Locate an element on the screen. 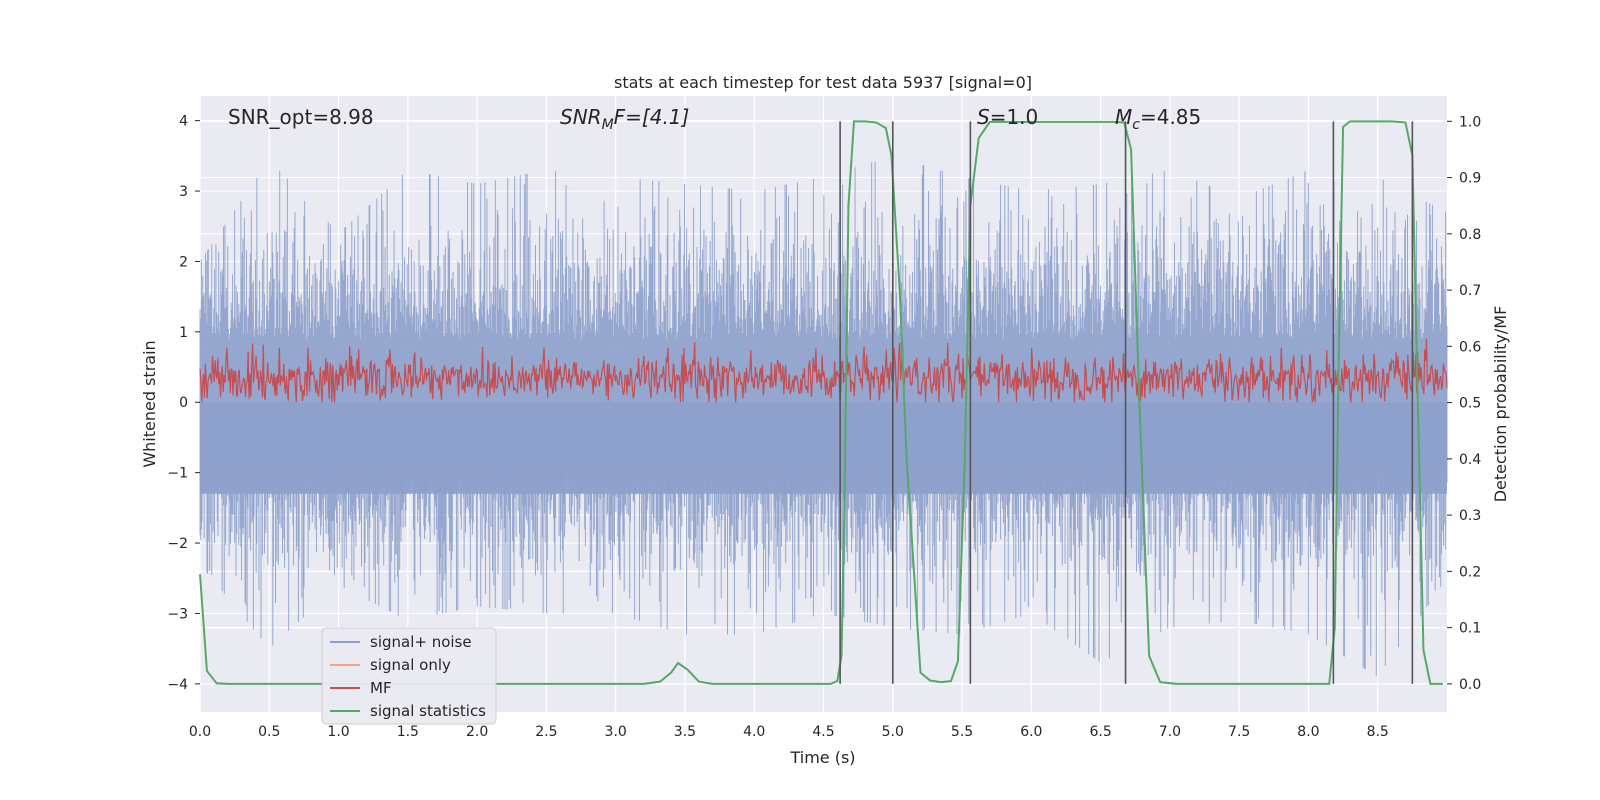 This screenshot has width=1600, height=800. legend-label: signal only is located at coordinates (410, 665).